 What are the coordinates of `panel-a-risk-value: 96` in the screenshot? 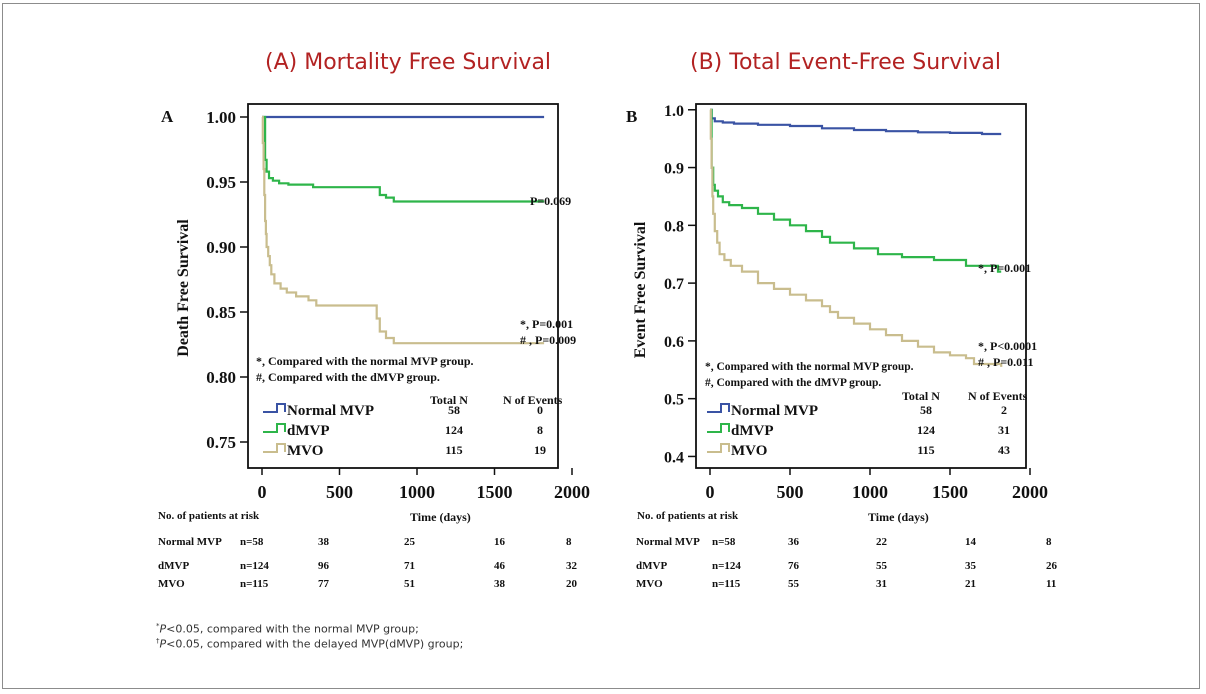 It's located at (323, 566).